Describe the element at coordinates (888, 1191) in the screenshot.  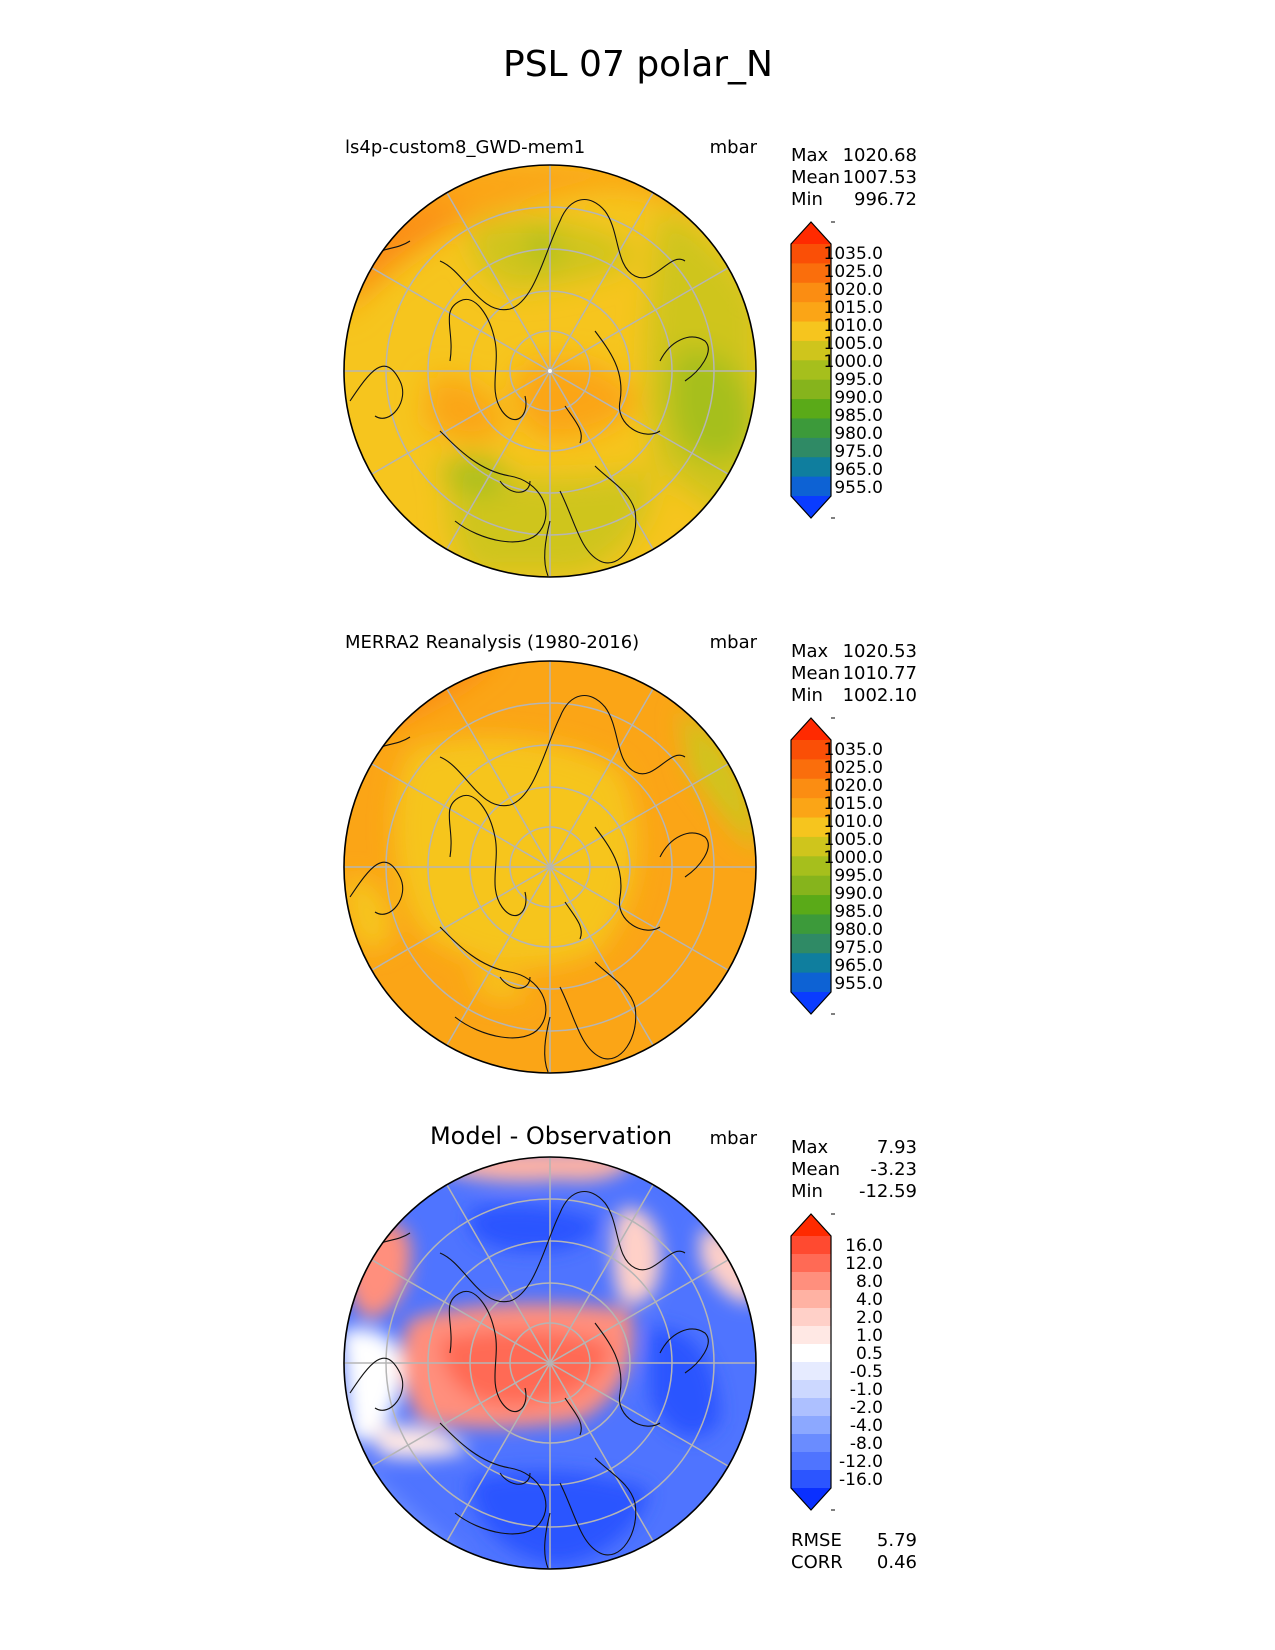
I see `stat-value: -12.59` at that location.